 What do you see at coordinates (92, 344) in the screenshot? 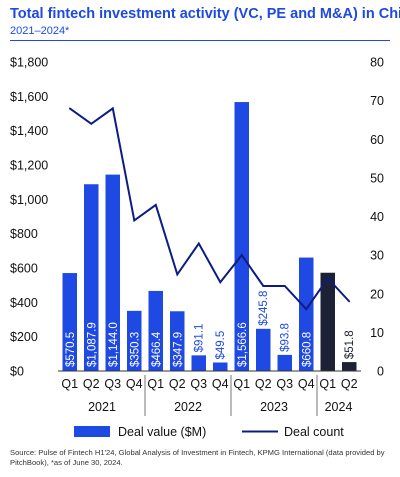
I see `bar-value-label: $1,087.9` at bounding box center [92, 344].